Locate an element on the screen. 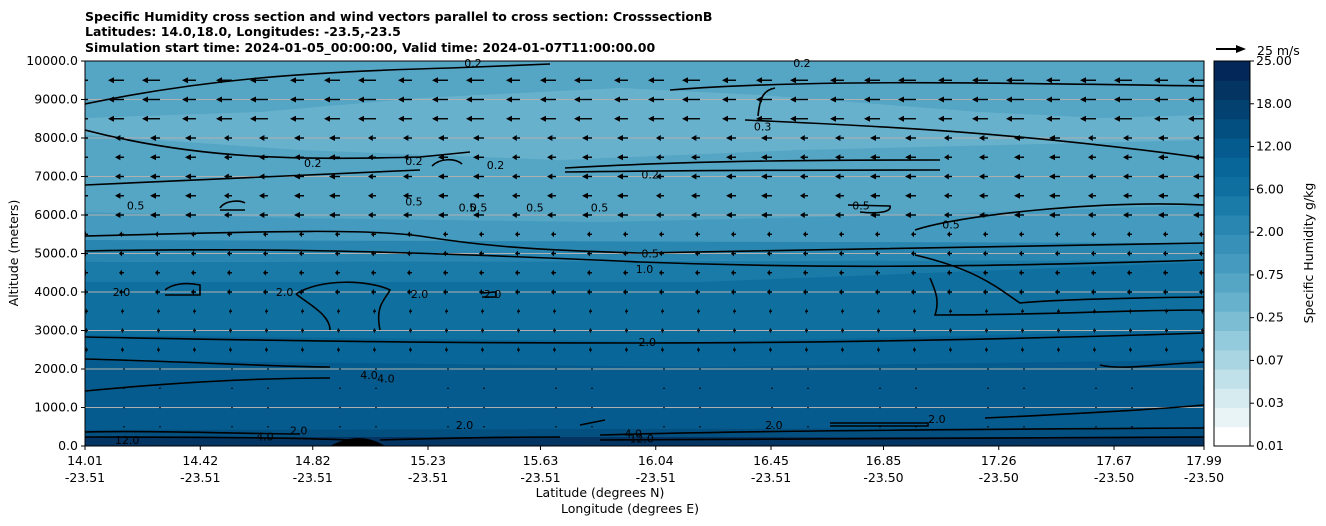 Image resolution: width=1326 pixels, height=526 pixels. fill-band is located at coordinates (644, 403).